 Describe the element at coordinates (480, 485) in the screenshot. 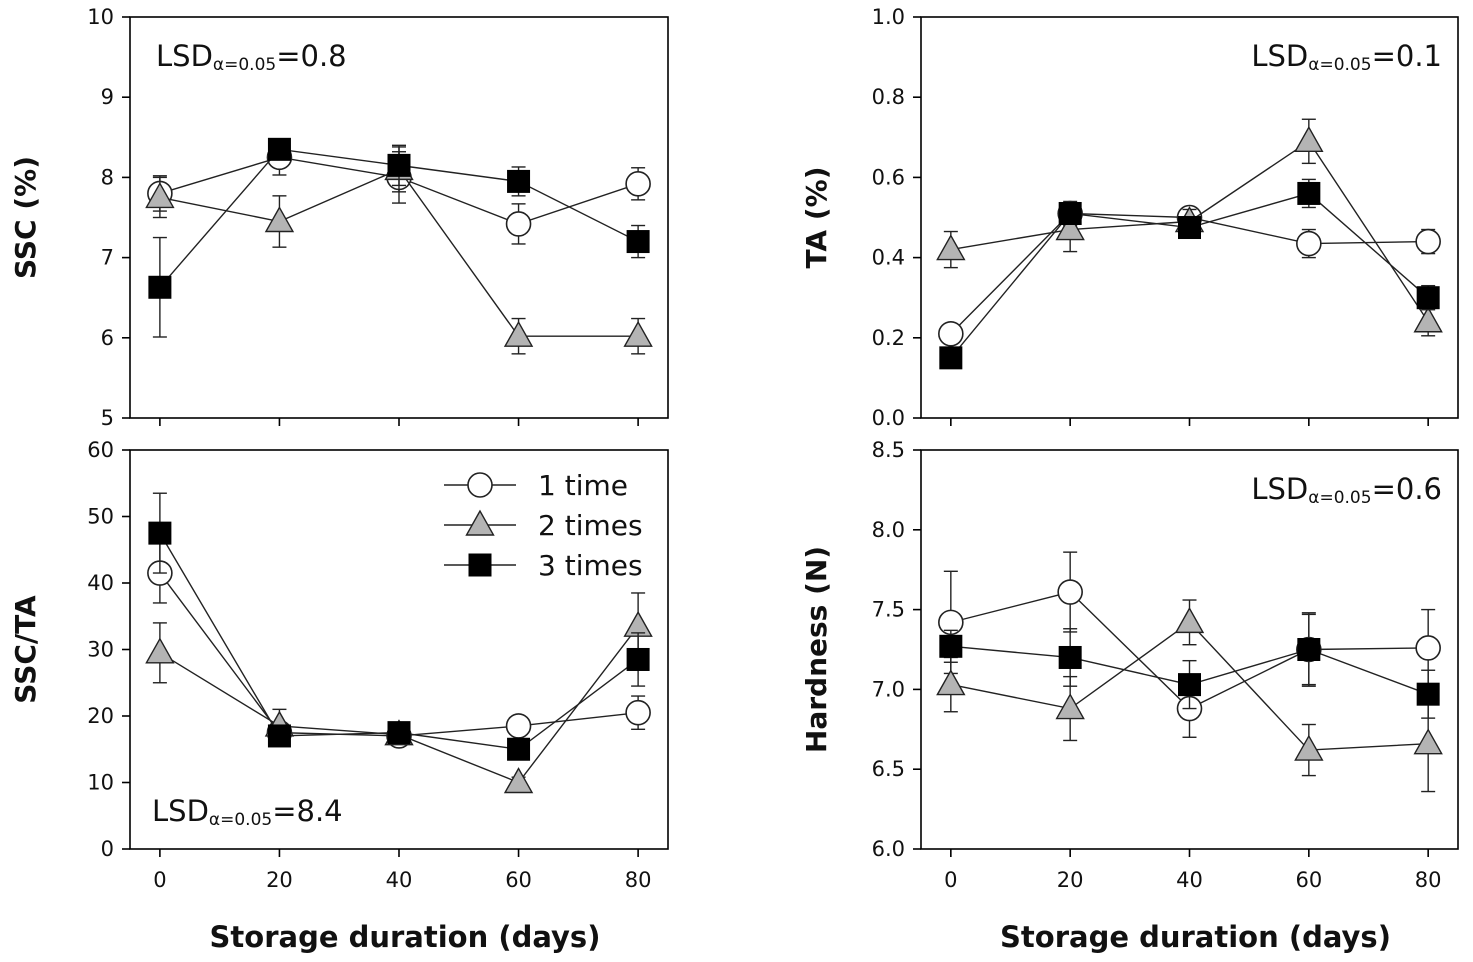

I see `legend-marker-circle` at that location.